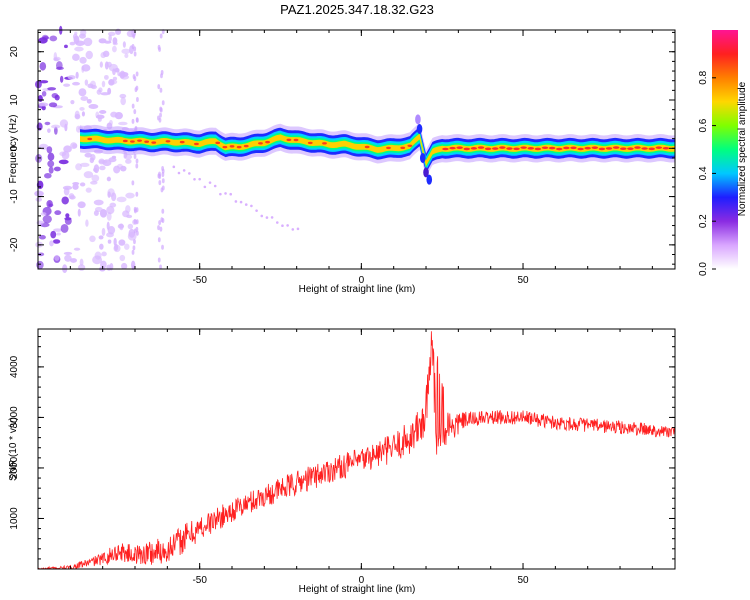 This screenshot has width=750, height=600. I want to click on spectrogram-disturbance, so click(426, 172).